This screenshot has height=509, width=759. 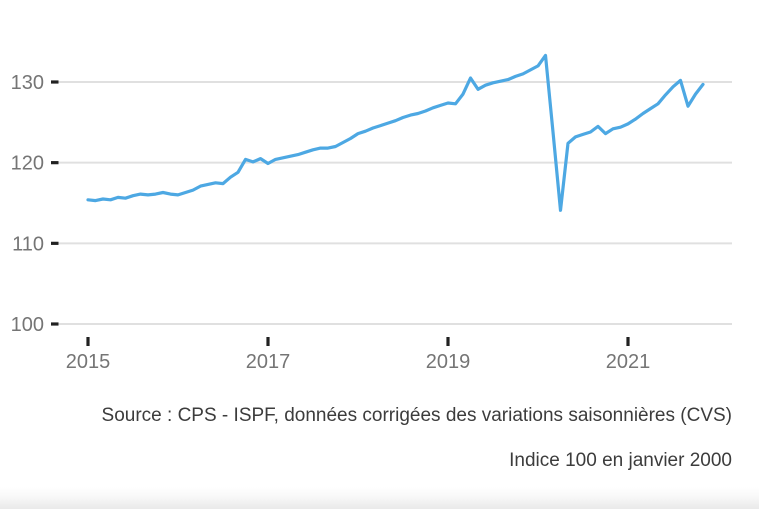 I want to click on x-axis-tick-label: 2019, so click(x=448, y=362).